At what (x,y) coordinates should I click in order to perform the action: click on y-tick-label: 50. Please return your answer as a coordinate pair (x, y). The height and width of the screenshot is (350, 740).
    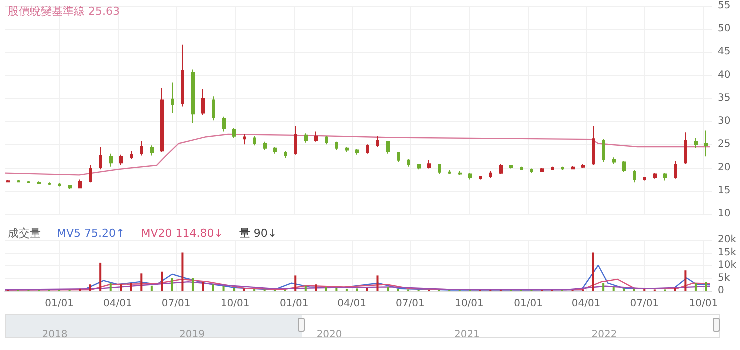
    Looking at the image, I should click on (724, 29).